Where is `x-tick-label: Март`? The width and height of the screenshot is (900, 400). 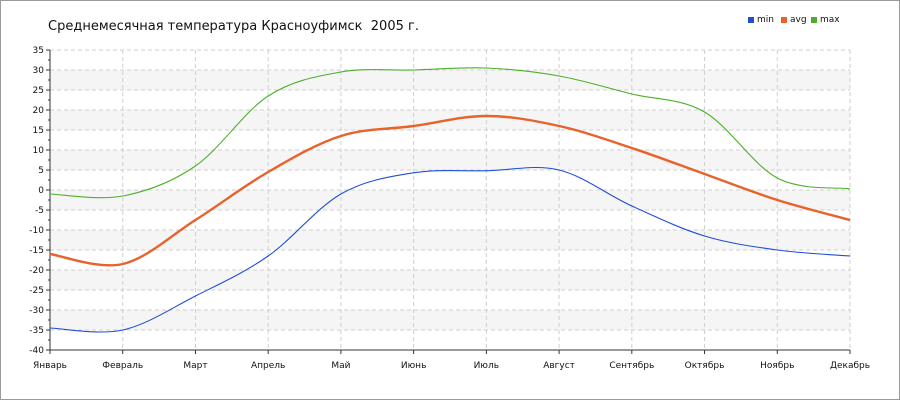
x-tick-label: Март is located at coordinates (195, 366).